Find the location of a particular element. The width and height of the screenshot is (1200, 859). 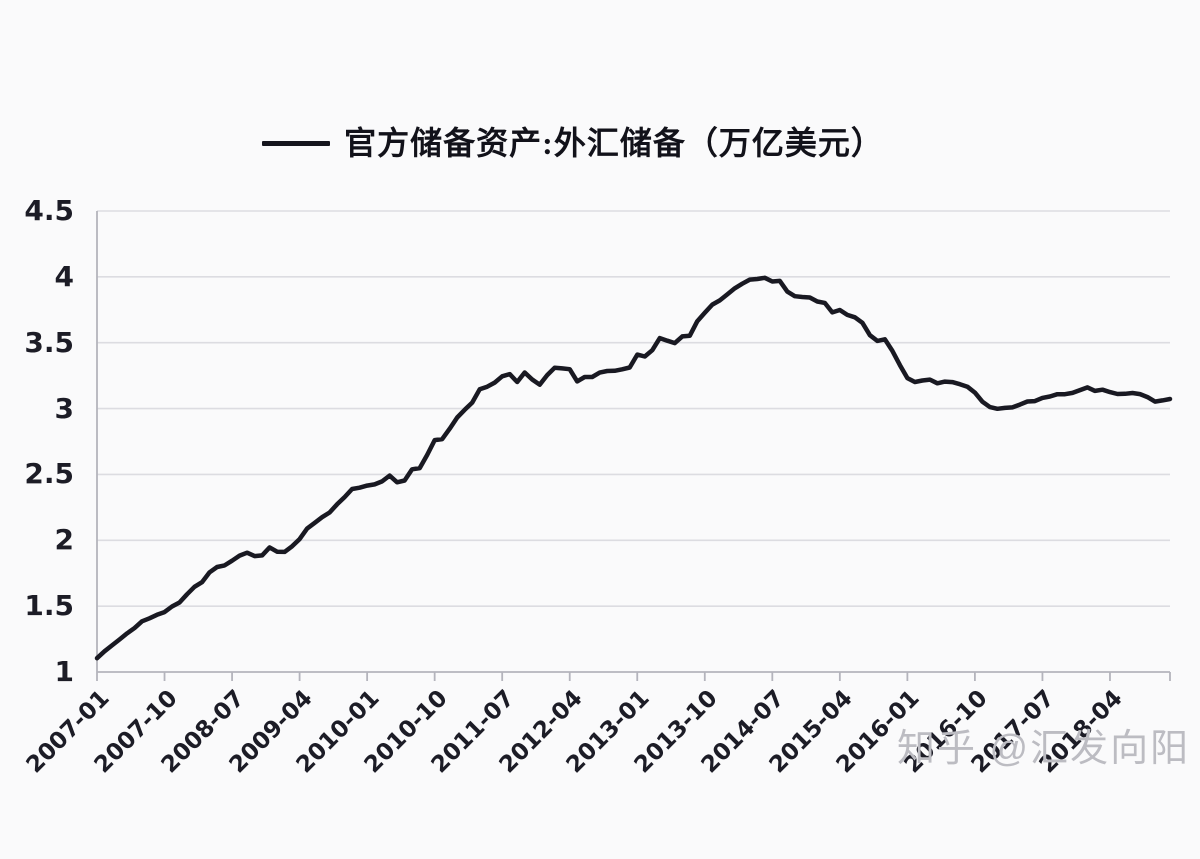

y-tick-label: 3.5 is located at coordinates (49, 342).